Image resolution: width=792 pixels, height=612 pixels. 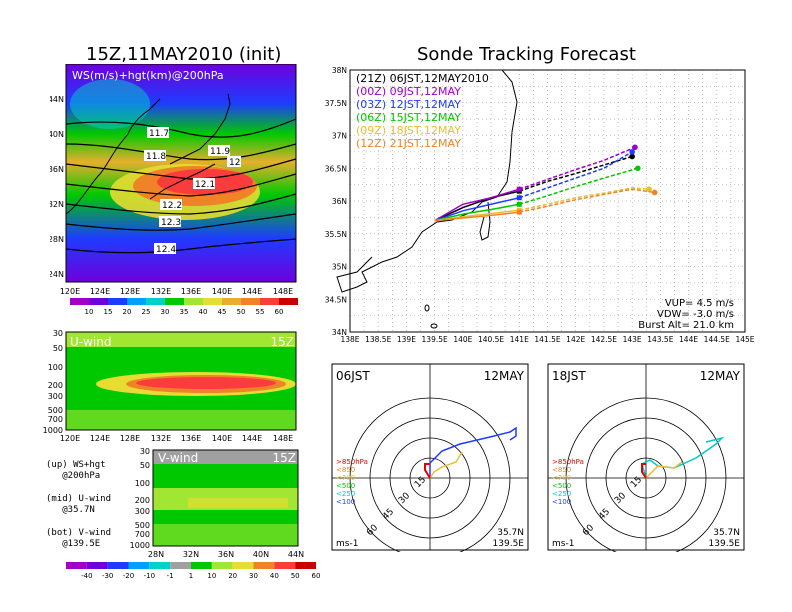 What do you see at coordinates (569, 376) in the screenshot?
I see `hodograph-time: 18JST` at bounding box center [569, 376].